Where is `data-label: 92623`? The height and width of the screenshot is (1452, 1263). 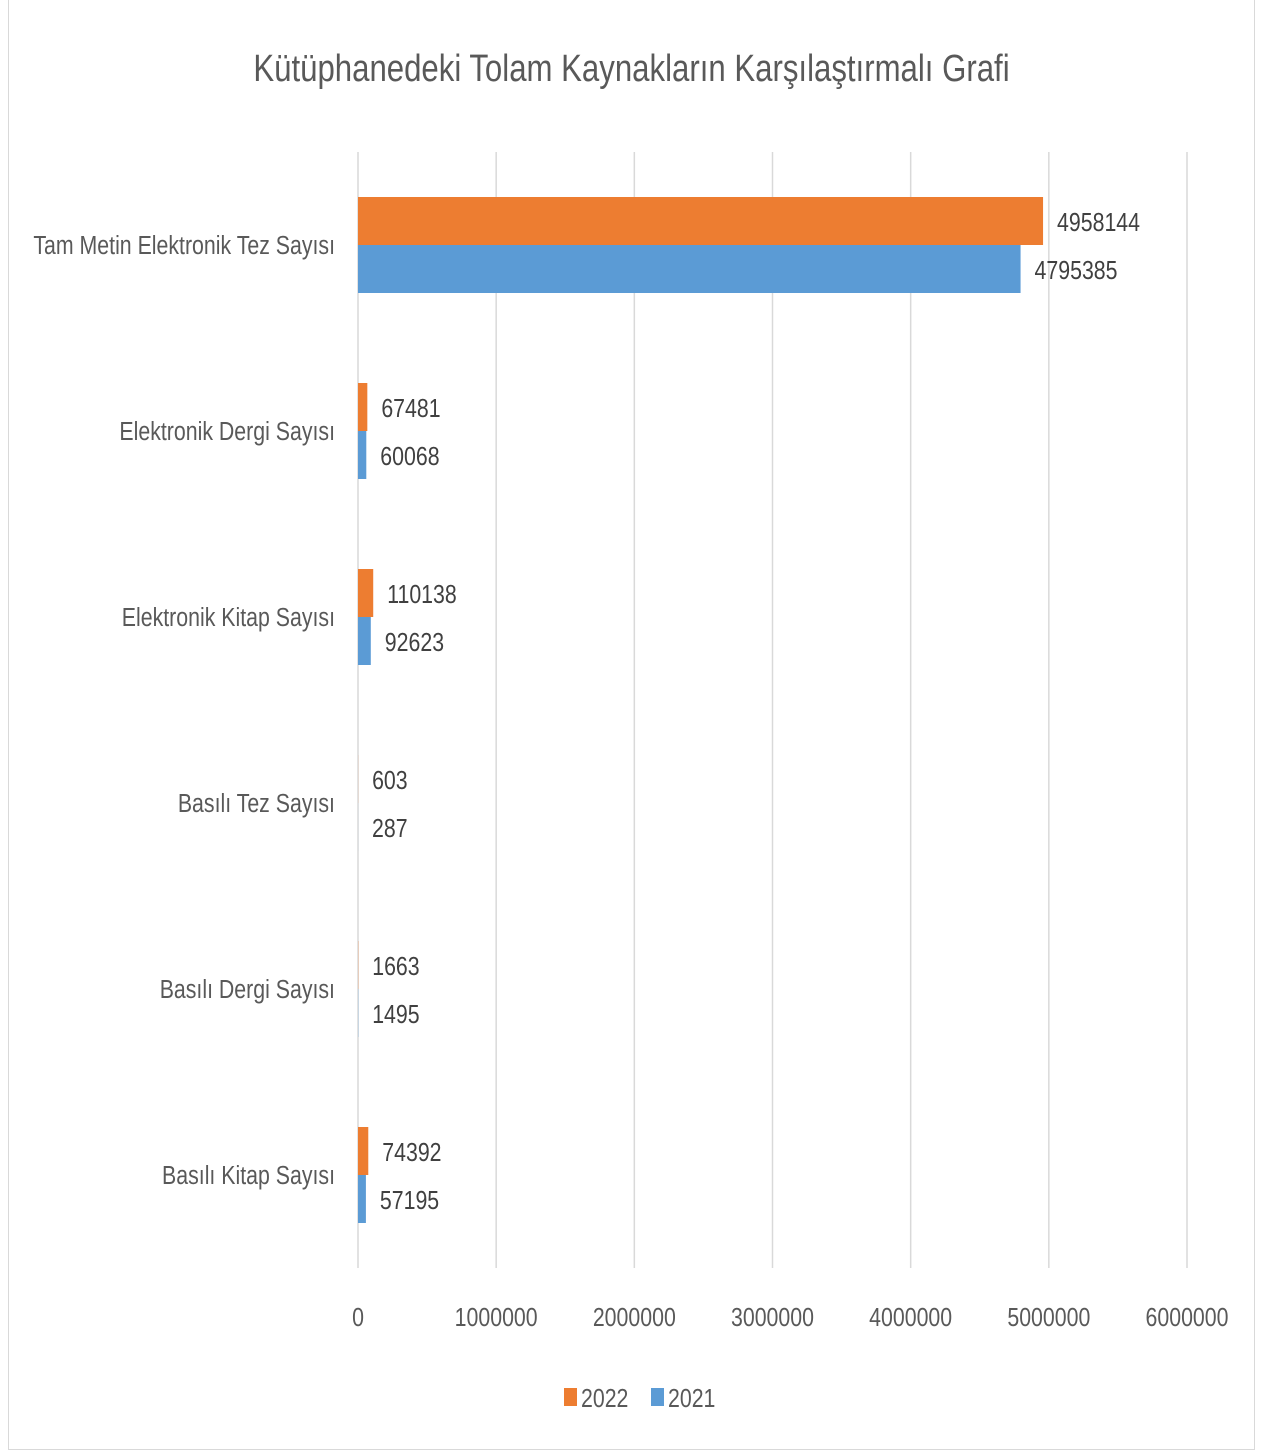
data-label: 92623 is located at coordinates (414, 643).